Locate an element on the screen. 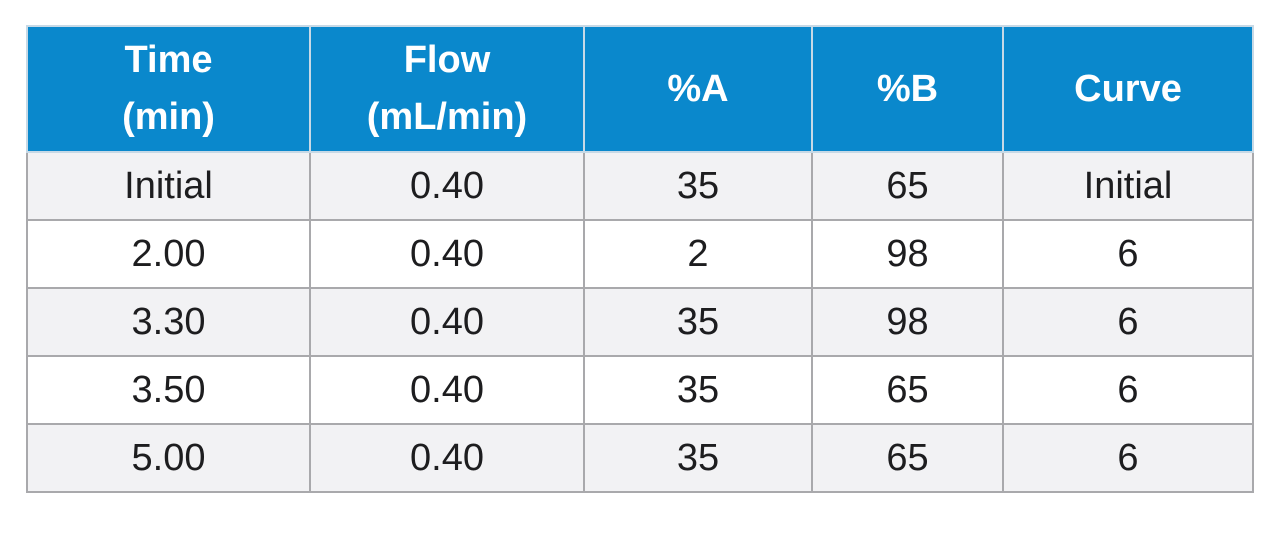  header-time-line-1: Time is located at coordinates (168, 60).